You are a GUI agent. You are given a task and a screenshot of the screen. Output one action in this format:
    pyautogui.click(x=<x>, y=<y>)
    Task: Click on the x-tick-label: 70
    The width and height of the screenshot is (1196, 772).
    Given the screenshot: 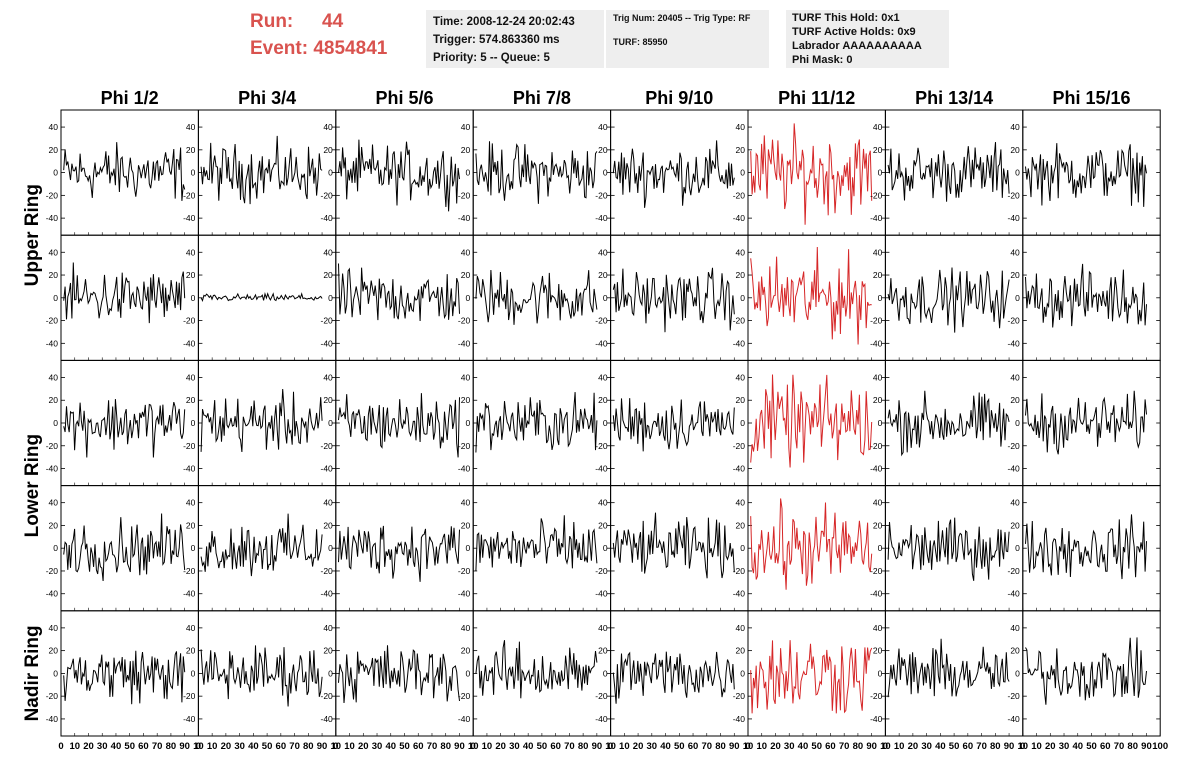 What is the action you would take?
    pyautogui.click(x=294, y=746)
    